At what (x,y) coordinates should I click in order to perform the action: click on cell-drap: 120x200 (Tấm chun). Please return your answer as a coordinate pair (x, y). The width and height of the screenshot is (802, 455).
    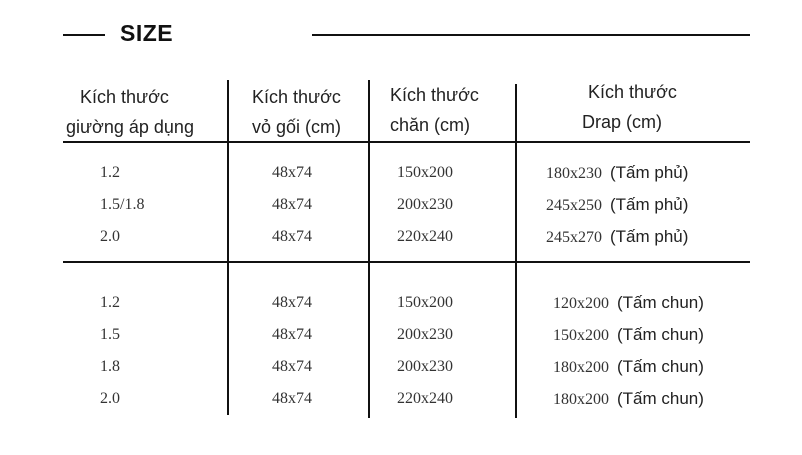
    Looking at the image, I should click on (628, 303).